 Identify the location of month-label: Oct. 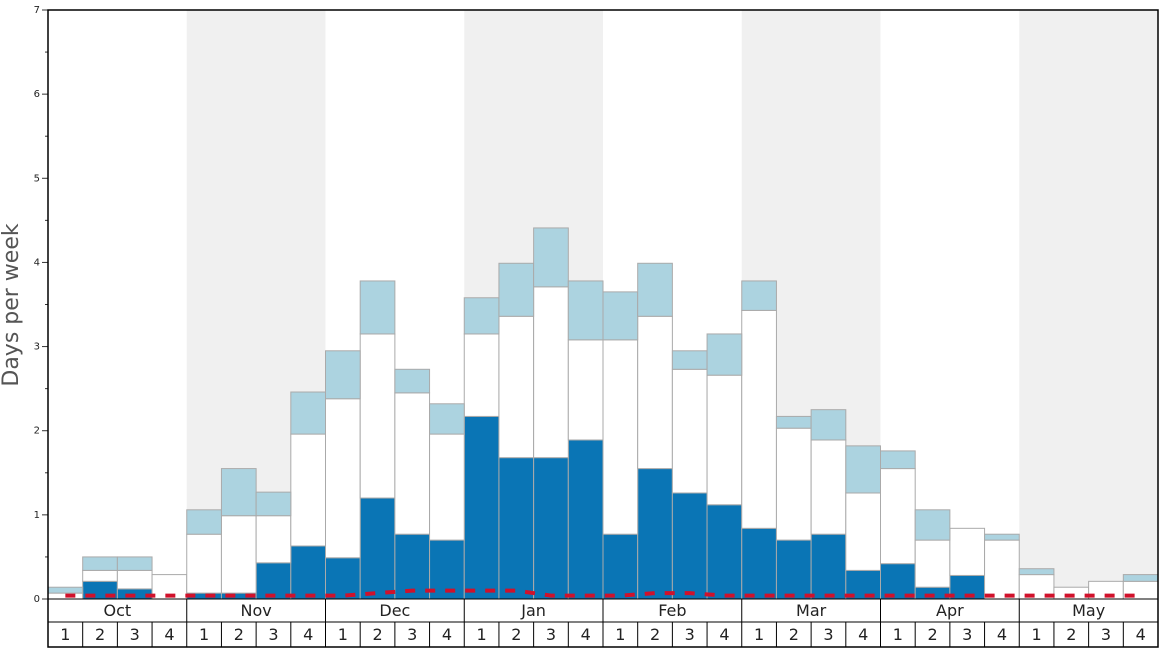
(118, 610).